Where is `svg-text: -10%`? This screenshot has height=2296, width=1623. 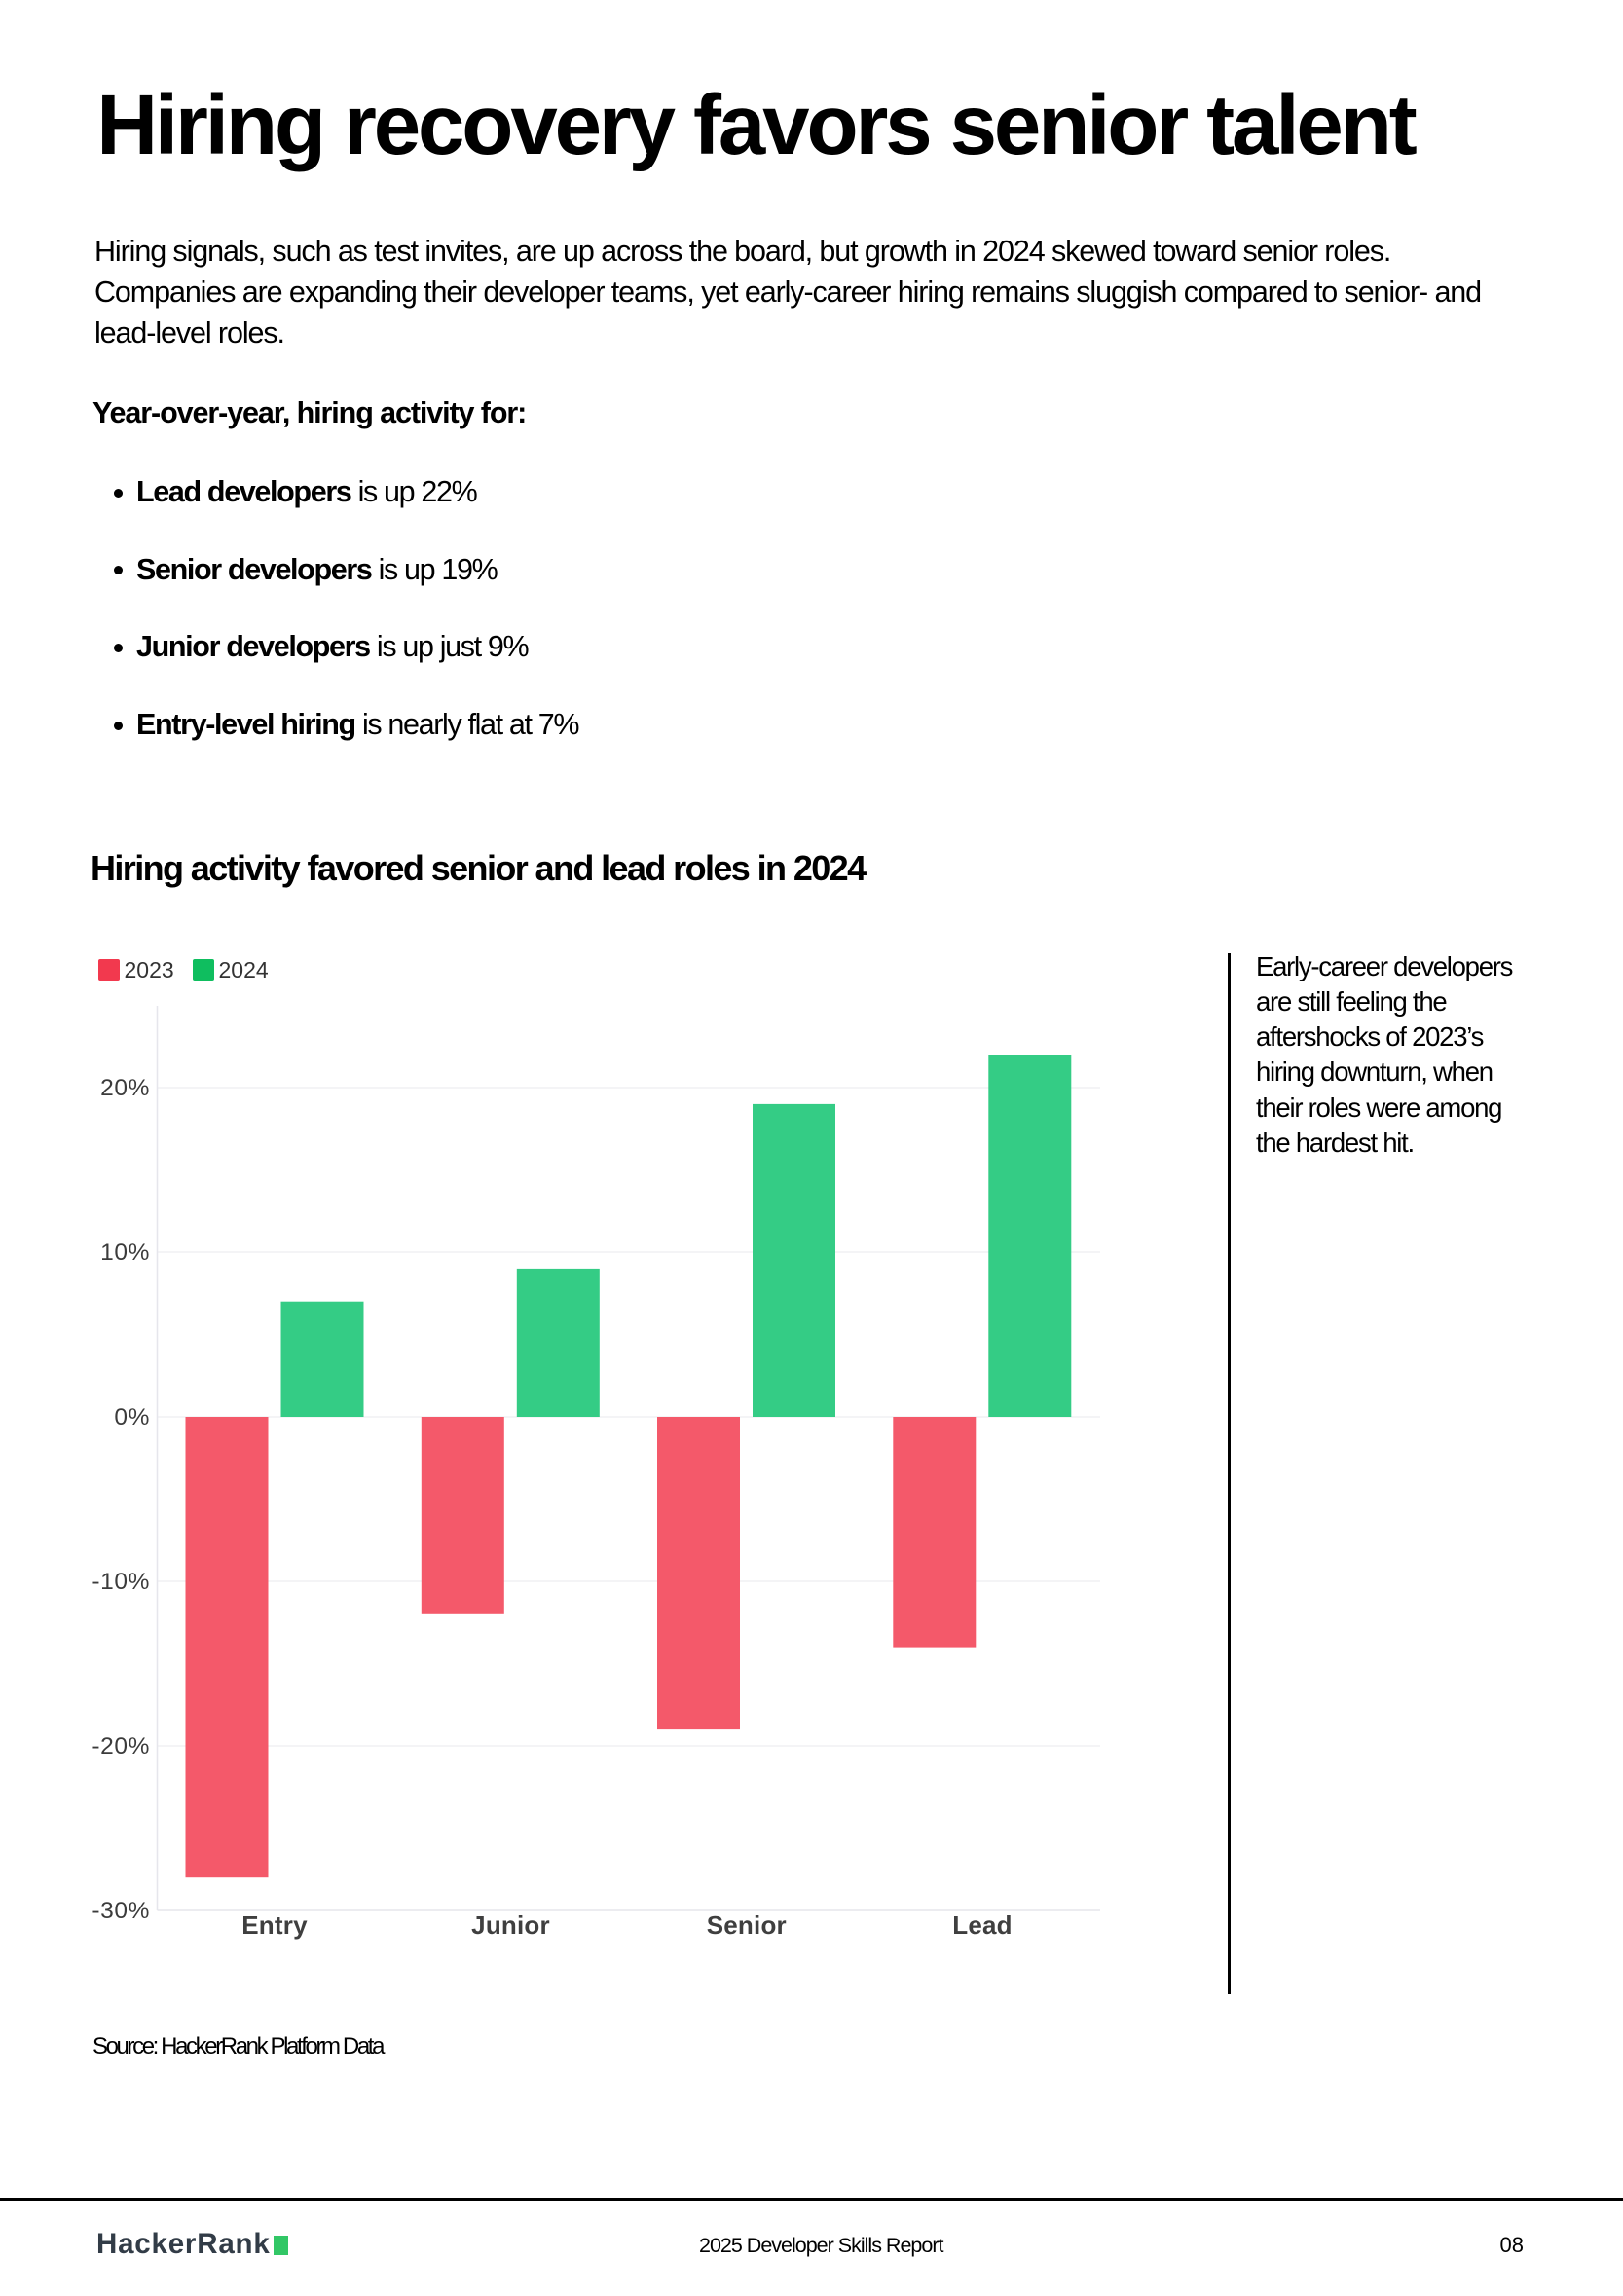
svg-text: -10% is located at coordinates (121, 1582).